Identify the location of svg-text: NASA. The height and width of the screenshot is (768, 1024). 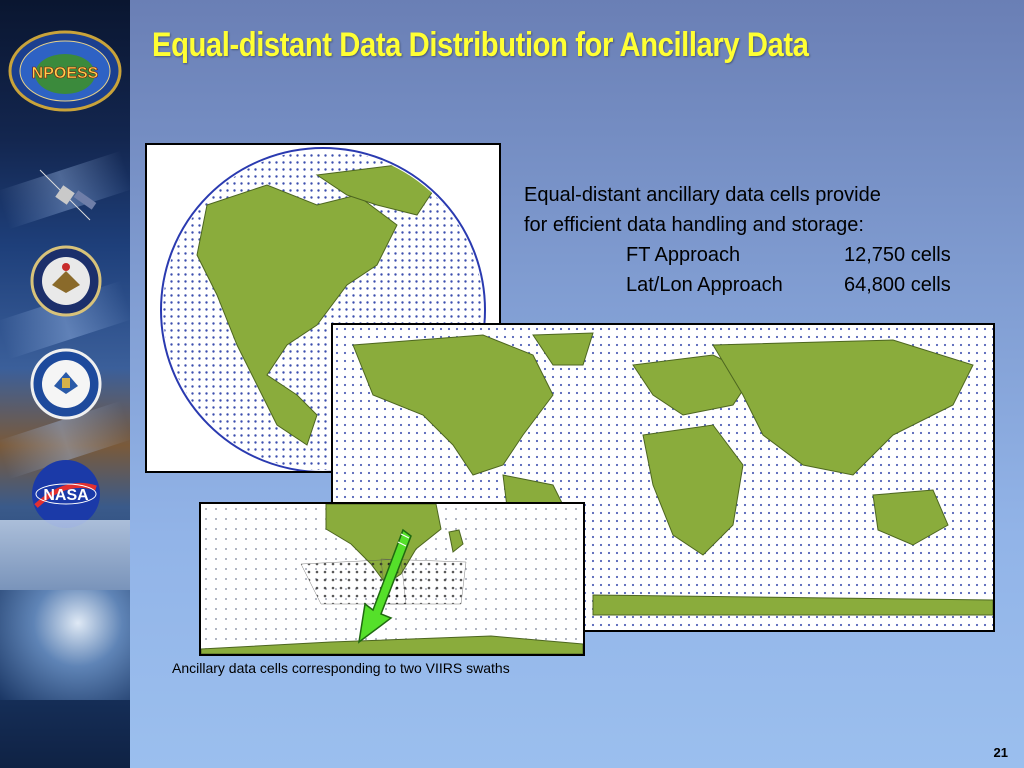
(66, 495).